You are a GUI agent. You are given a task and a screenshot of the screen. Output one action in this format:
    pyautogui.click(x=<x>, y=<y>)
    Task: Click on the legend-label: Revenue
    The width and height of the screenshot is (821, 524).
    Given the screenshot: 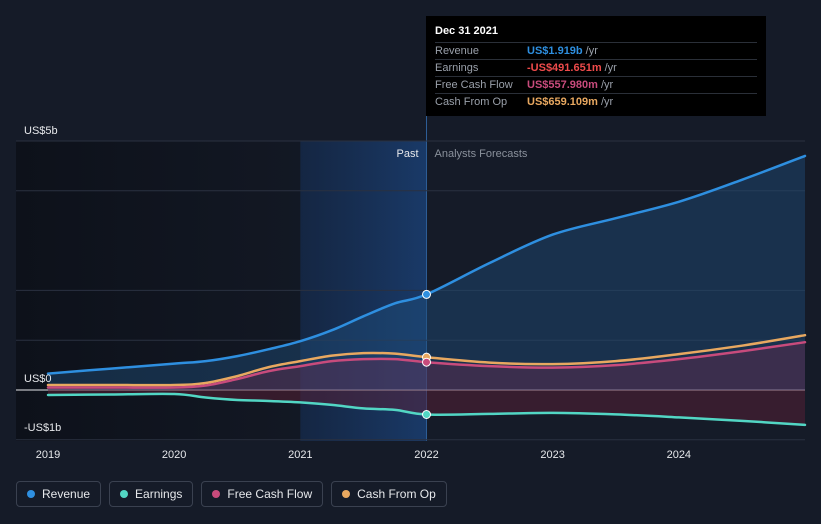 What is the action you would take?
    pyautogui.click(x=66, y=494)
    